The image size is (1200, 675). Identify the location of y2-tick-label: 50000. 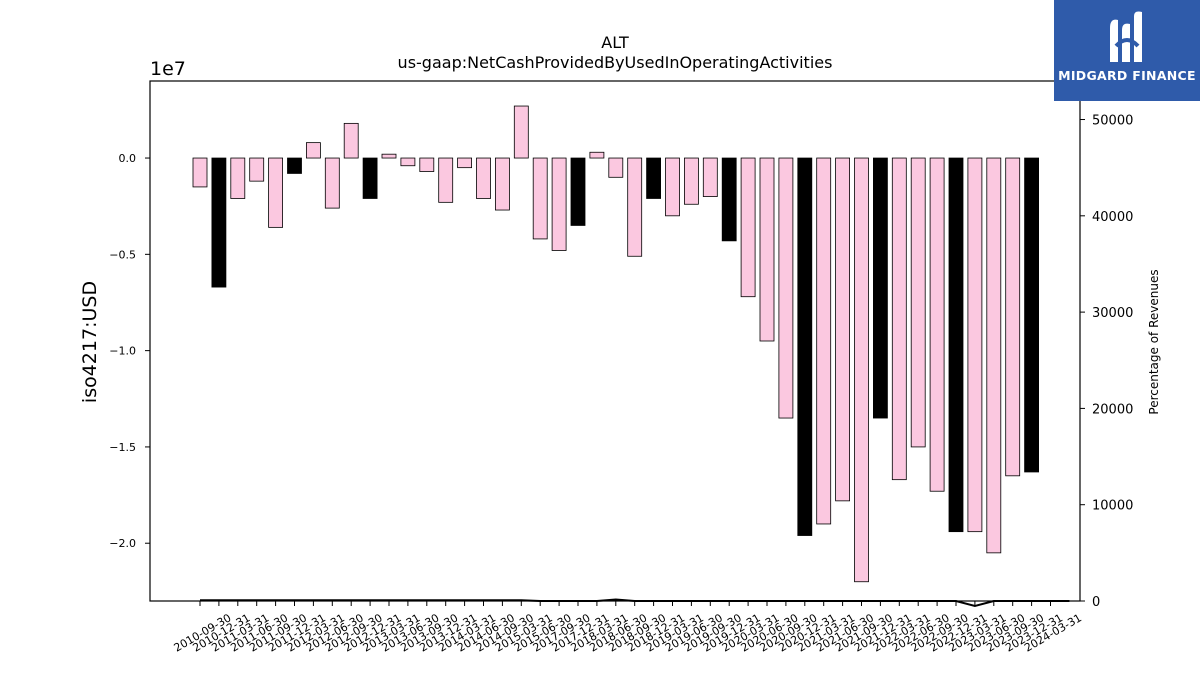
(1112, 121).